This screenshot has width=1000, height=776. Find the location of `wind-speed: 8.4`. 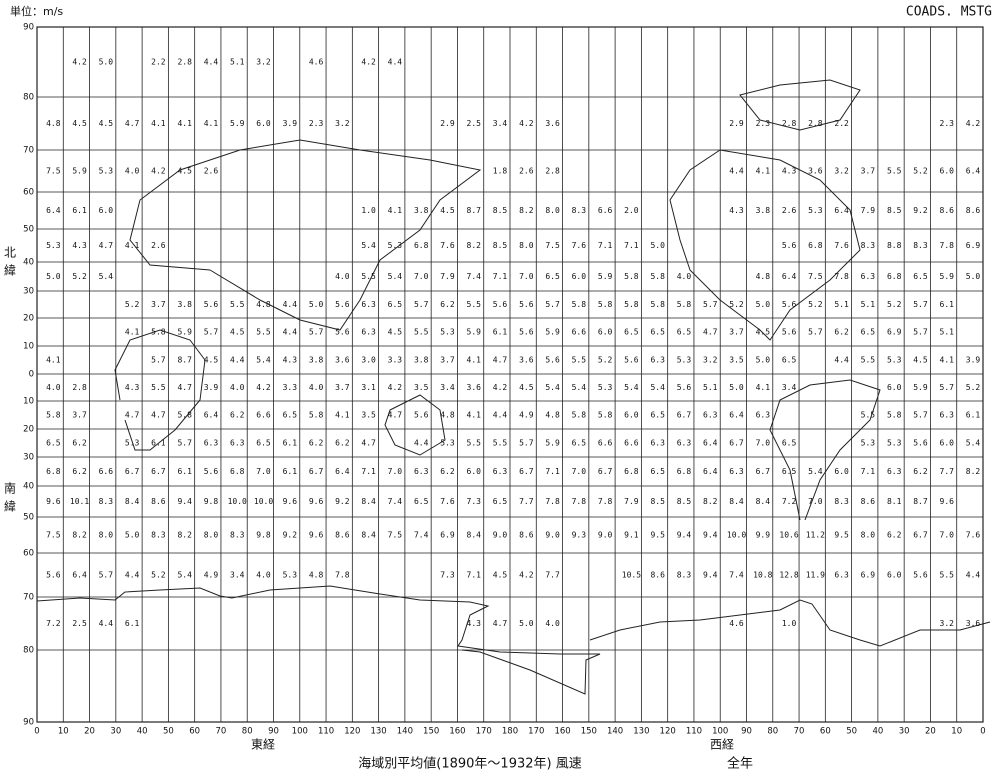

wind-speed: 8.4 is located at coordinates (368, 535).